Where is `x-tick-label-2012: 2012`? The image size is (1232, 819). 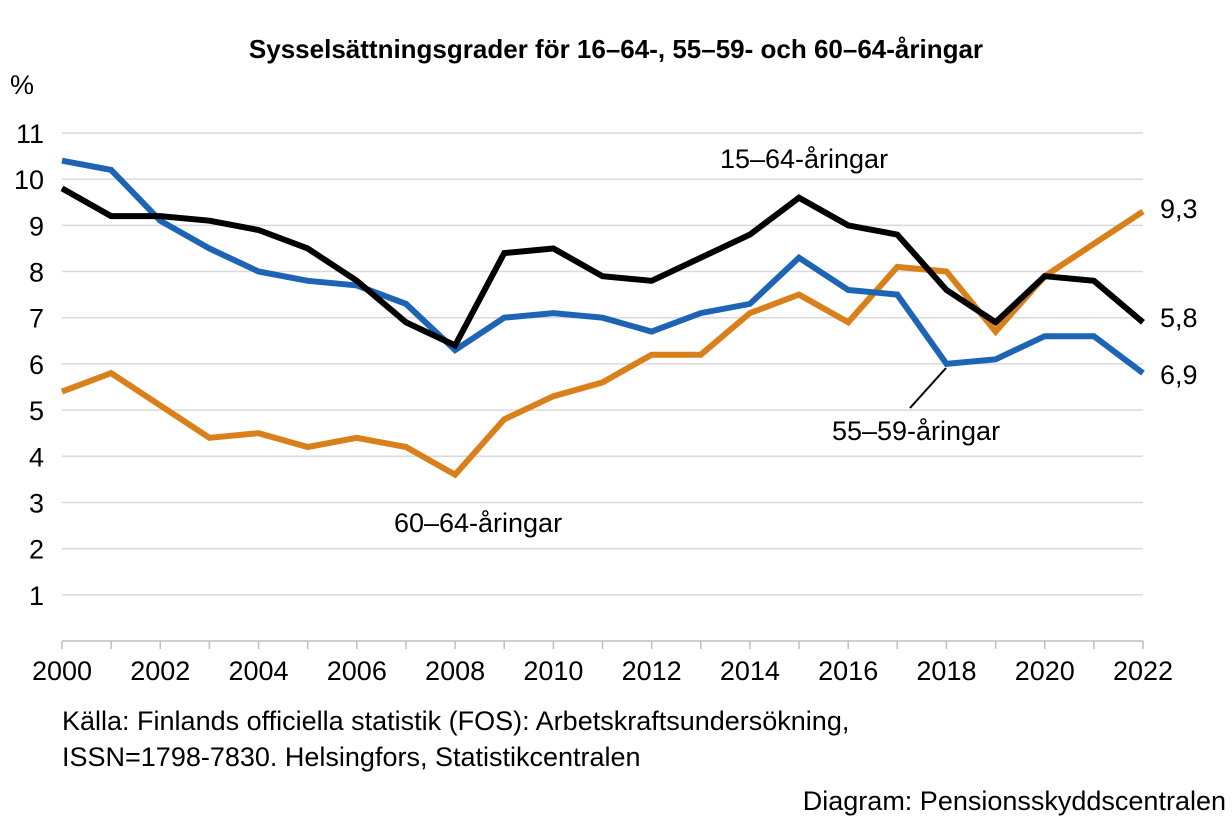
x-tick-label-2012: 2012 is located at coordinates (652, 671).